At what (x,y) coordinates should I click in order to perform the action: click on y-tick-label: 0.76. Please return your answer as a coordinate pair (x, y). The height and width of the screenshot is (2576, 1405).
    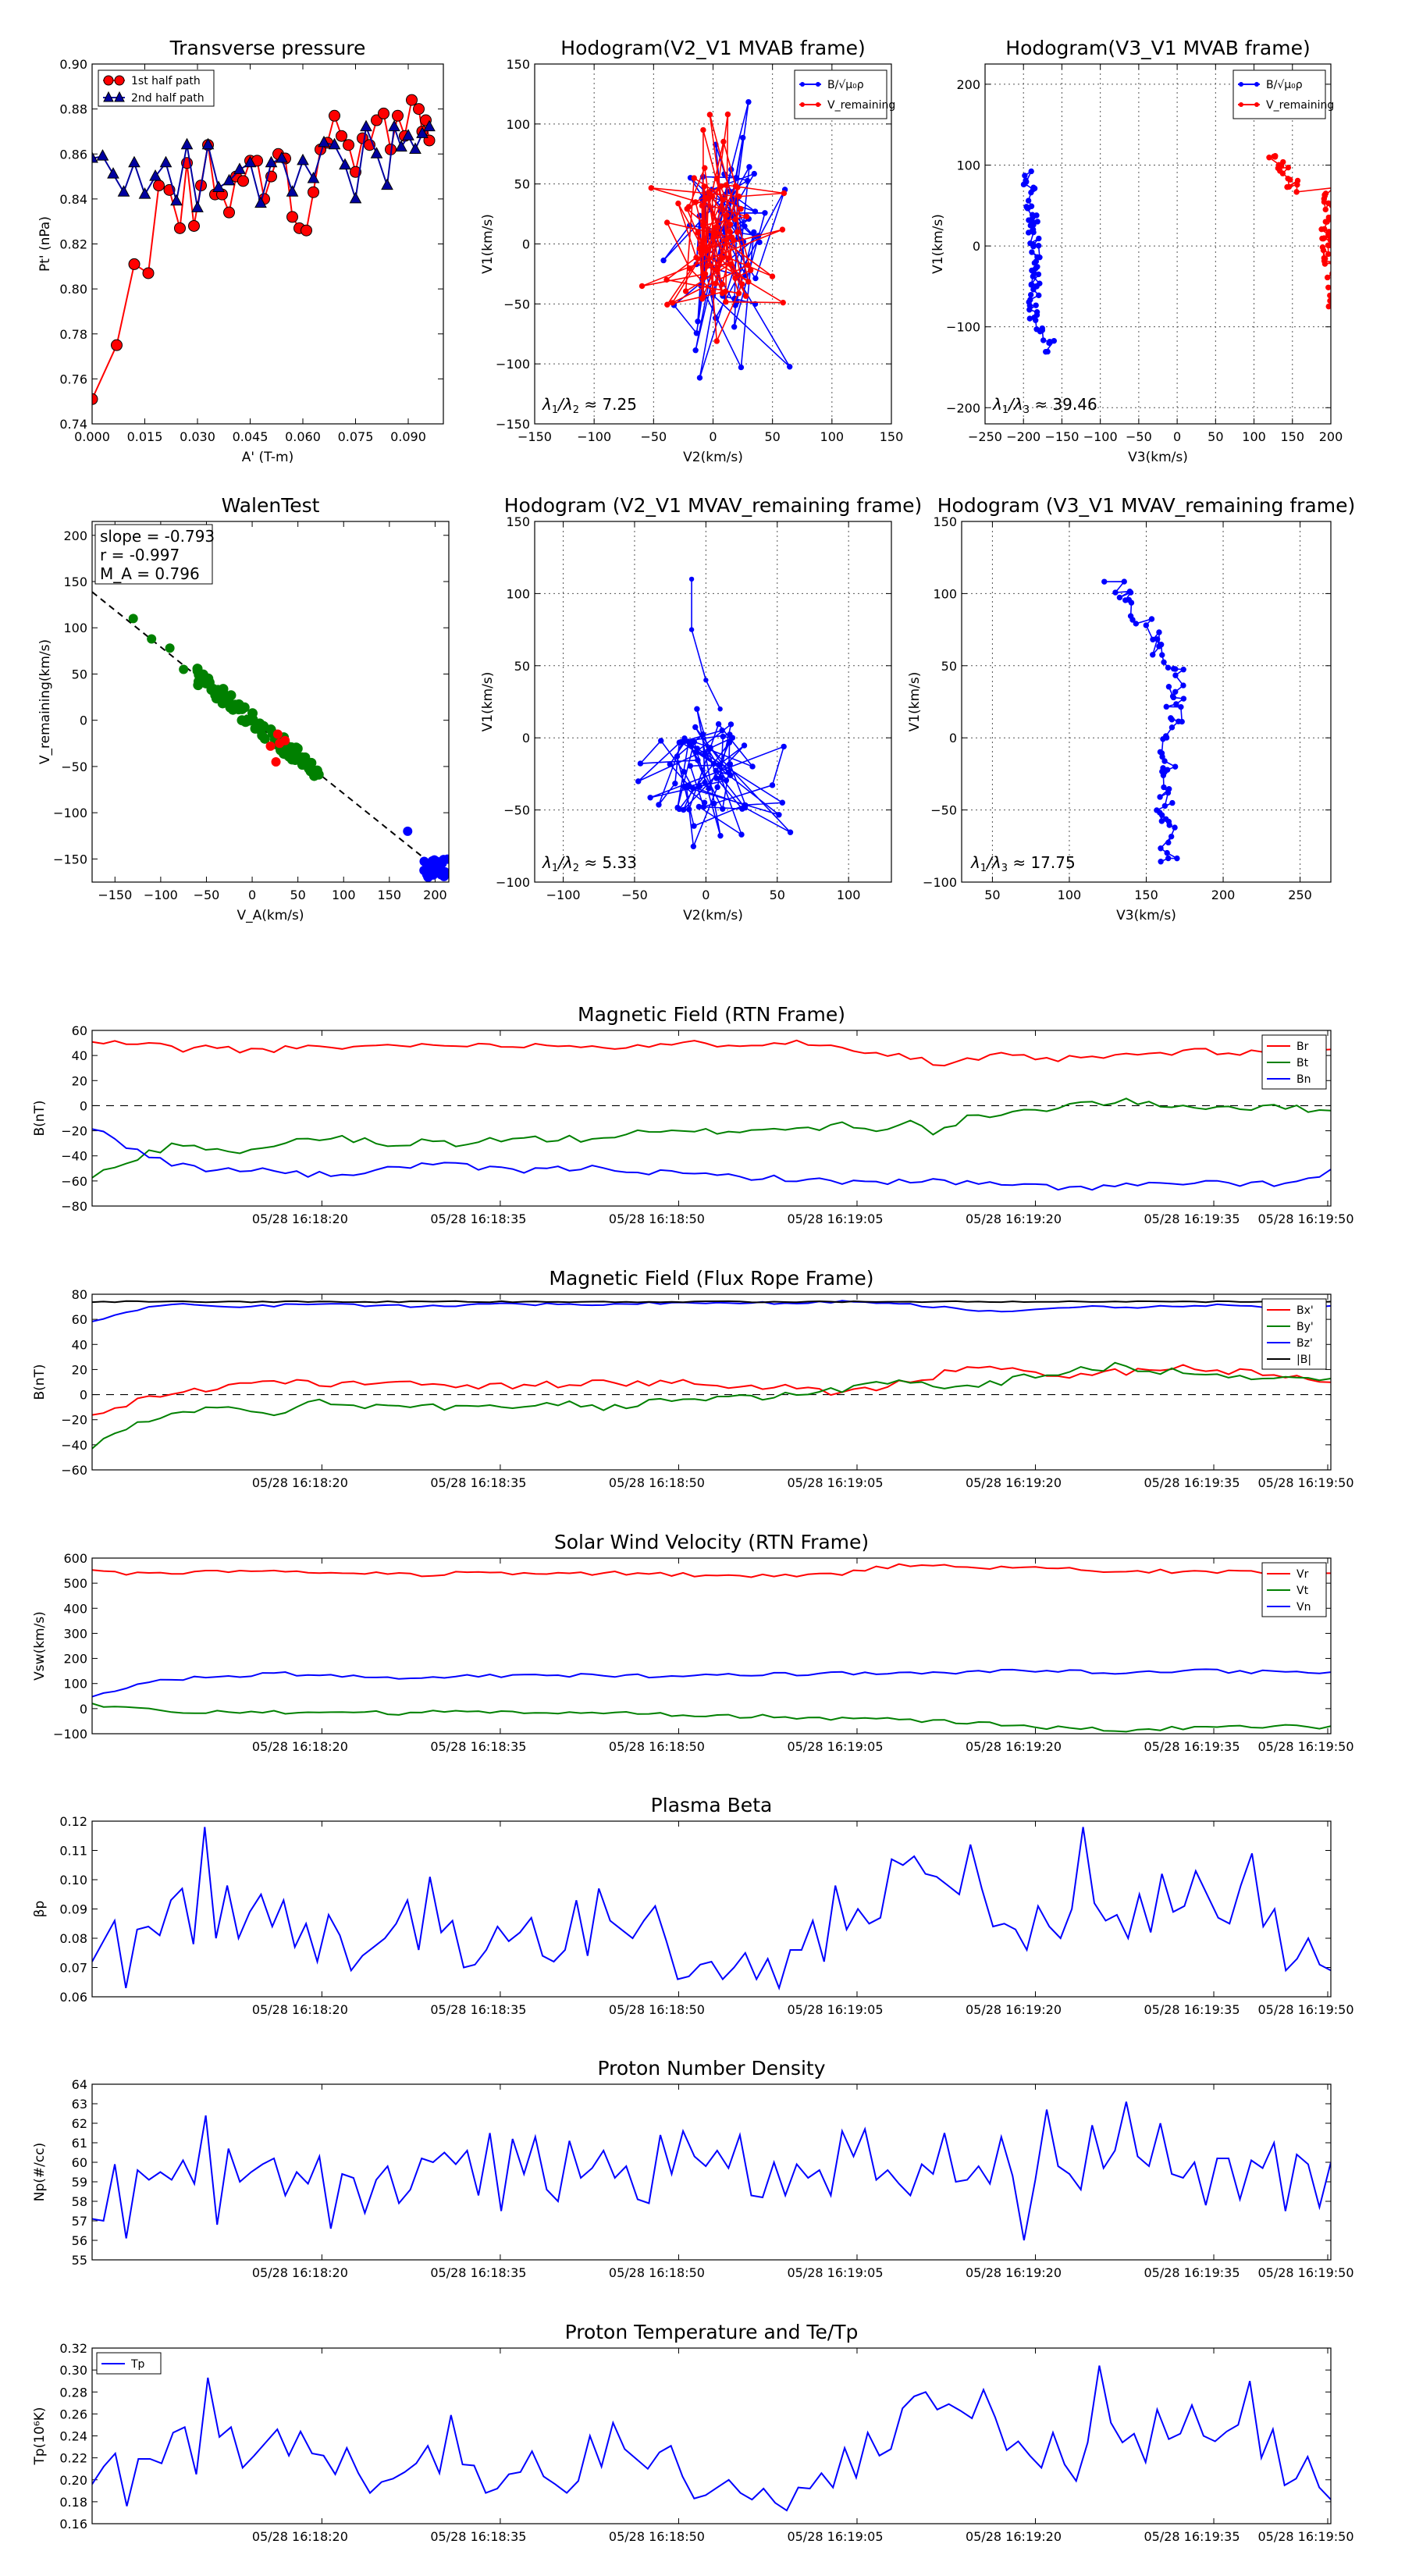
    Looking at the image, I should click on (73, 379).